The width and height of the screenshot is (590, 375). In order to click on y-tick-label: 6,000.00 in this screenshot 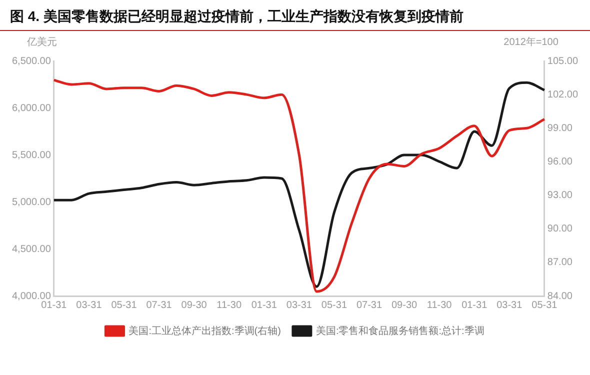, I will do `click(32, 108)`.